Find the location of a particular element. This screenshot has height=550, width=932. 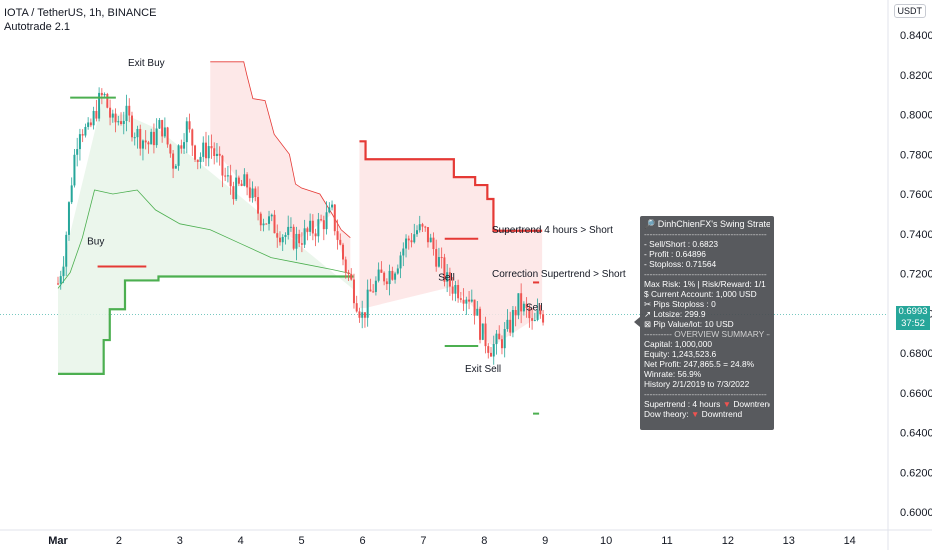

net-profit-row: Net Profit: 247,865.5 = 24.8% is located at coordinates (699, 364).